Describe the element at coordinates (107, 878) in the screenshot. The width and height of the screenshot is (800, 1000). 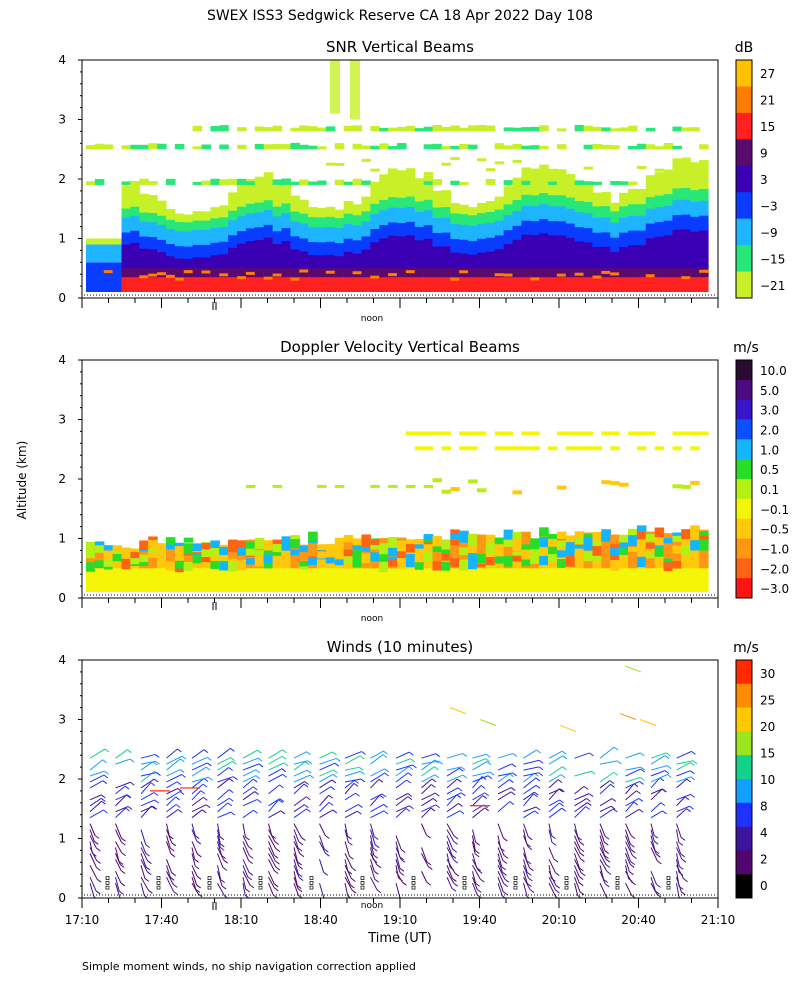
I see `missing-marker` at that location.